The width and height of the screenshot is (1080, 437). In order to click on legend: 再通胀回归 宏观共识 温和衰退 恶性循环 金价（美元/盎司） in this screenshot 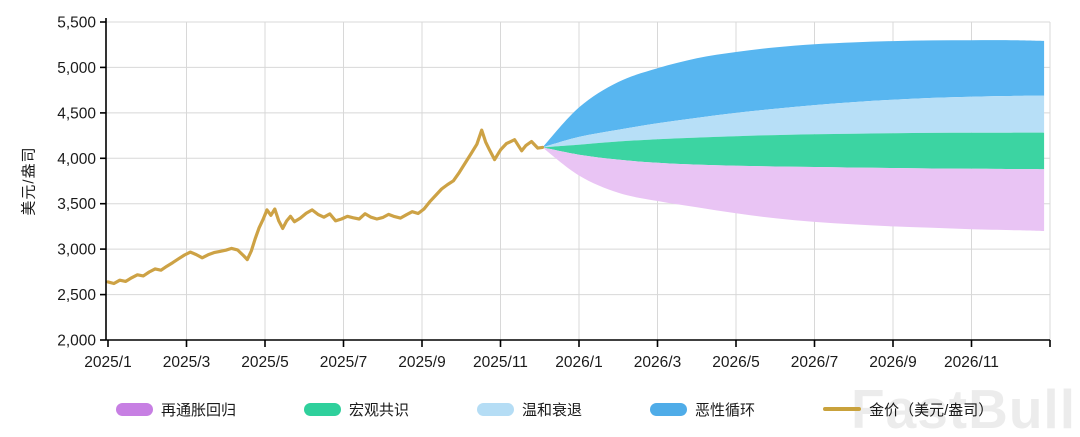, I will do `click(554, 409)`.